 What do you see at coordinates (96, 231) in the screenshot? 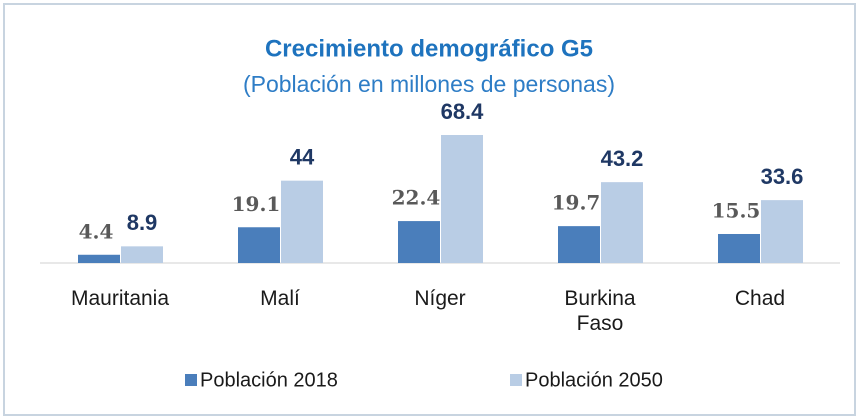
I see `value-label: 4.4` at bounding box center [96, 231].